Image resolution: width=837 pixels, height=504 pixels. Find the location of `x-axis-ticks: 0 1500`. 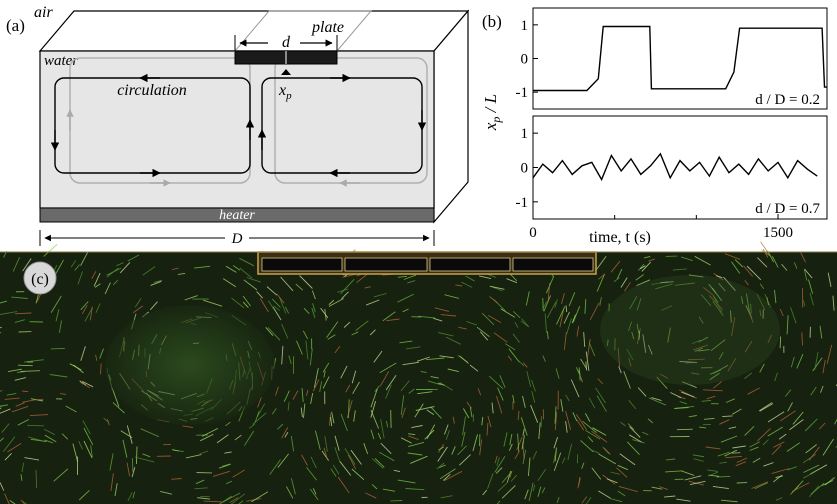

x-axis-ticks: 0 1500 is located at coordinates (661, 227).